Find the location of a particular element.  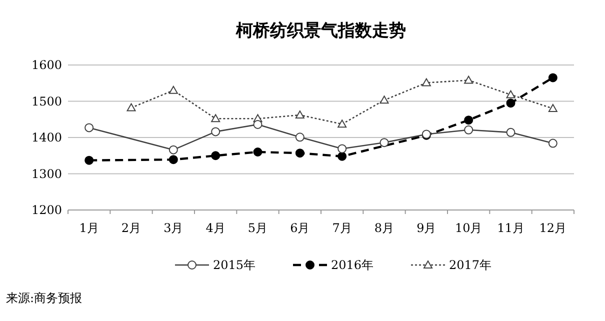

y-tick-label: 1500 is located at coordinates (46, 101).